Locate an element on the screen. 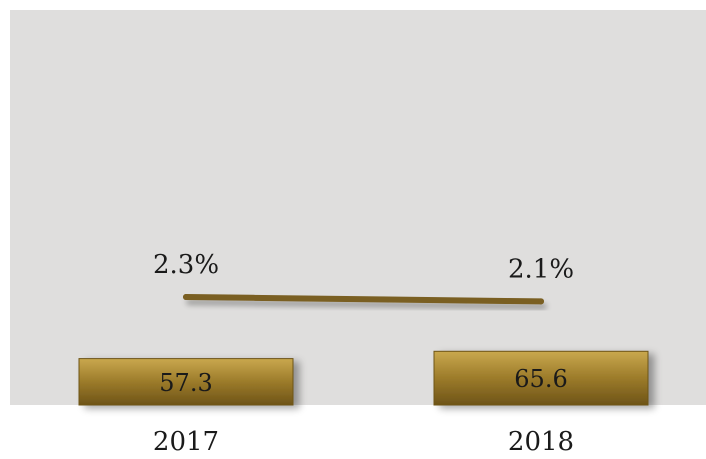 The height and width of the screenshot is (459, 706). line-value-label: 2.1% is located at coordinates (541, 269).